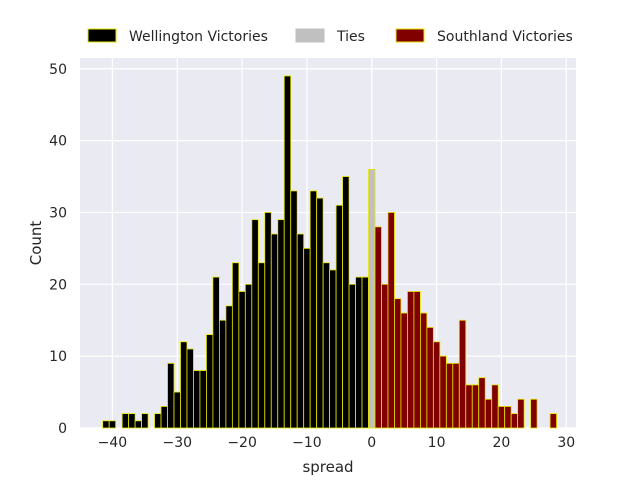  What do you see at coordinates (502, 443) in the screenshot?
I see `x-tick-label: 20` at bounding box center [502, 443].